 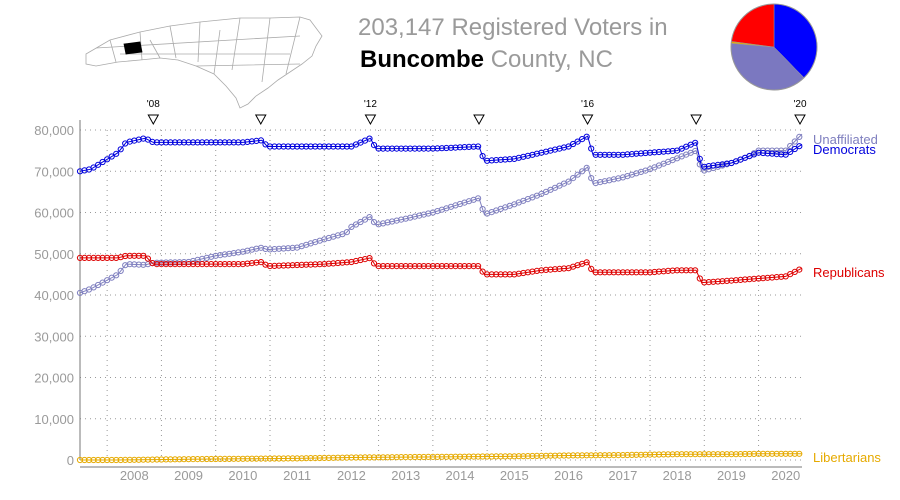 What do you see at coordinates (845, 139) in the screenshot?
I see `series-label-unaffiliated: Unaffiliated` at bounding box center [845, 139].